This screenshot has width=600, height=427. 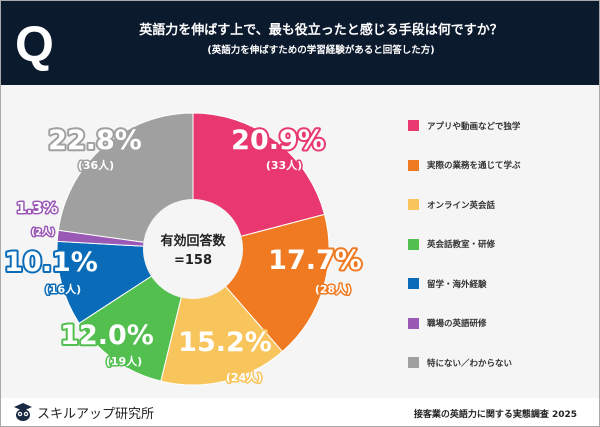 I want to click on brand-logo: スキルアップ研究所, so click(x=83, y=412).